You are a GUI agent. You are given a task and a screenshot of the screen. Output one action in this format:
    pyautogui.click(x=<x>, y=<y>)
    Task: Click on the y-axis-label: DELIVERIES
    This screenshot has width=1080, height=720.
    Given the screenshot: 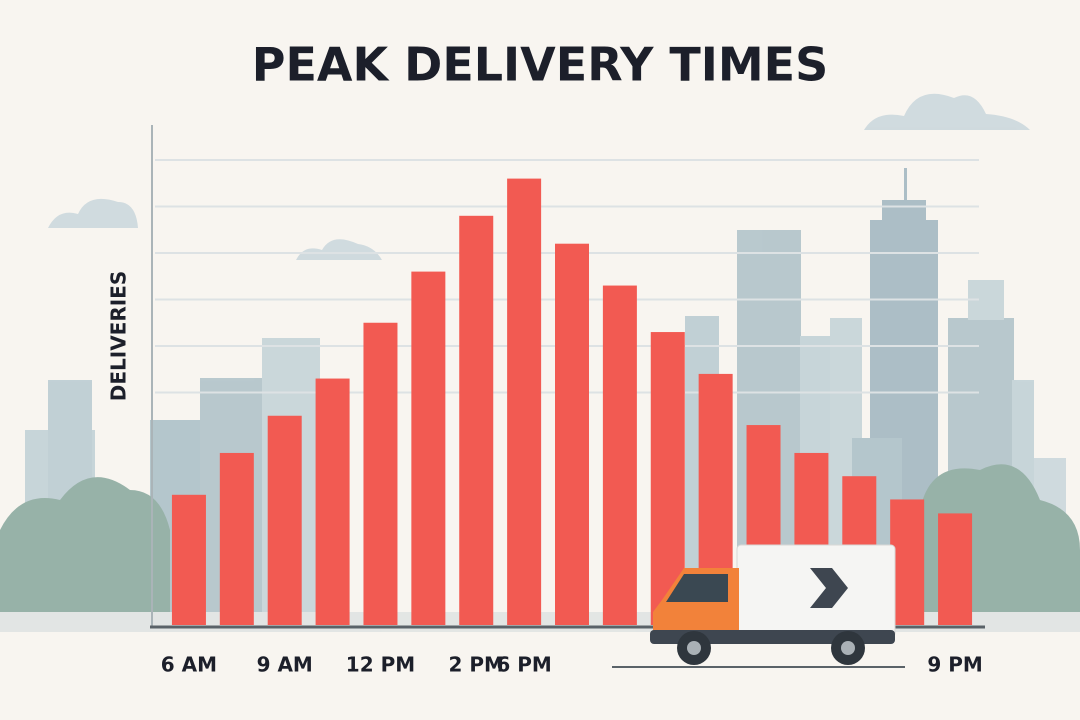 What is the action you would take?
    pyautogui.click(x=119, y=336)
    